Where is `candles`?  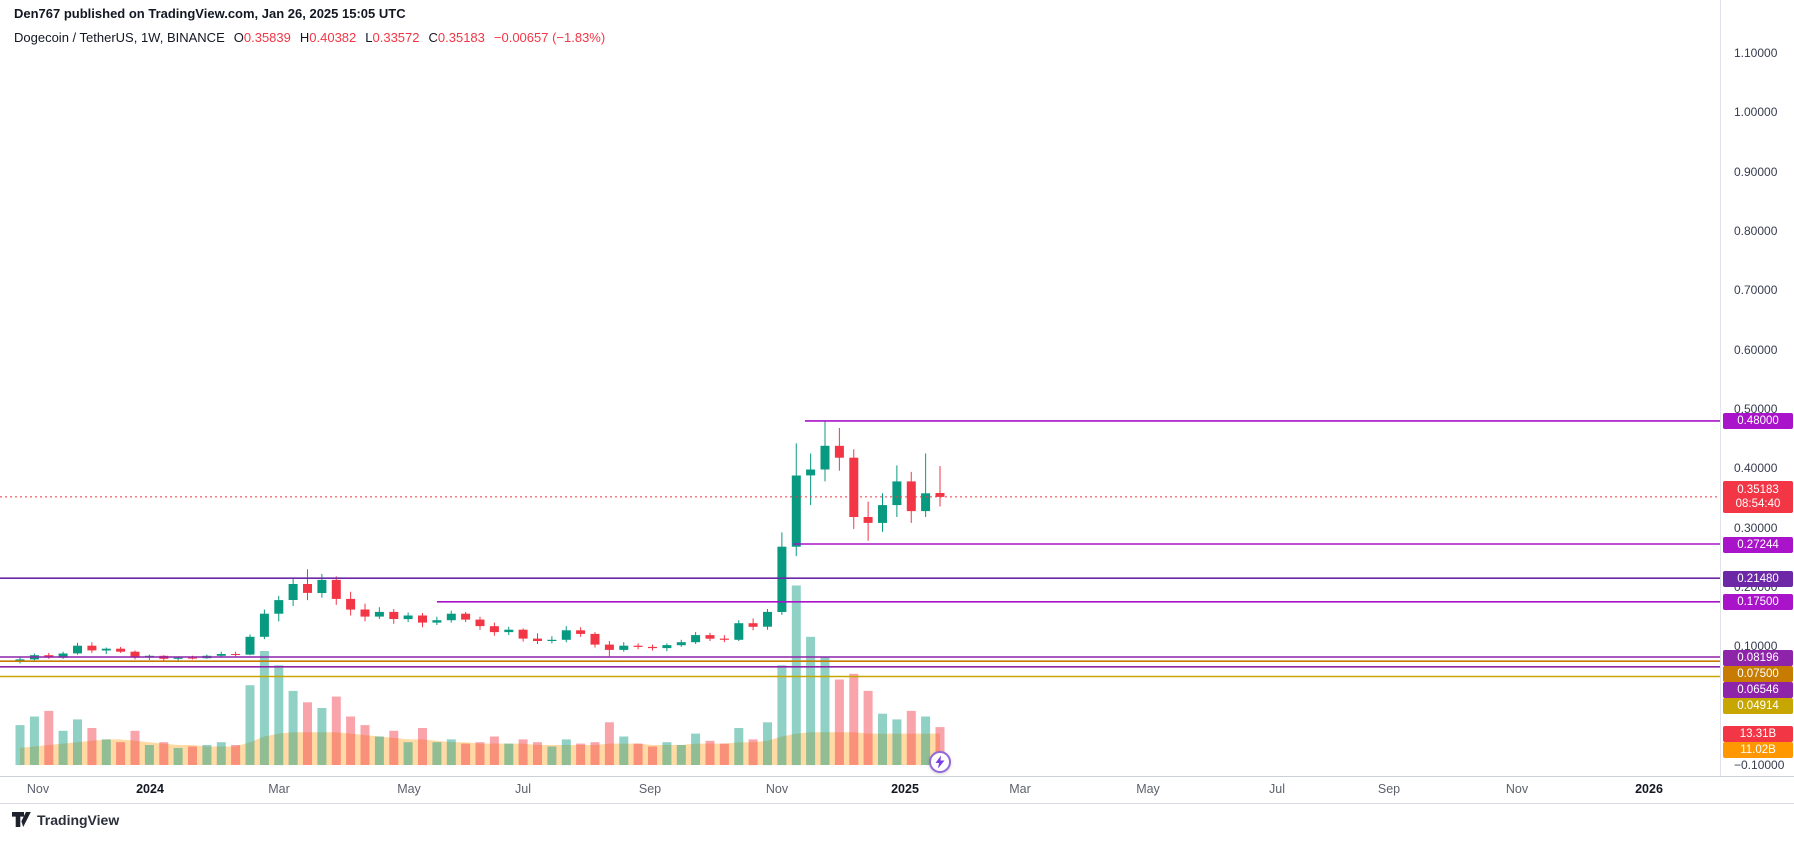 candles is located at coordinates (480, 542).